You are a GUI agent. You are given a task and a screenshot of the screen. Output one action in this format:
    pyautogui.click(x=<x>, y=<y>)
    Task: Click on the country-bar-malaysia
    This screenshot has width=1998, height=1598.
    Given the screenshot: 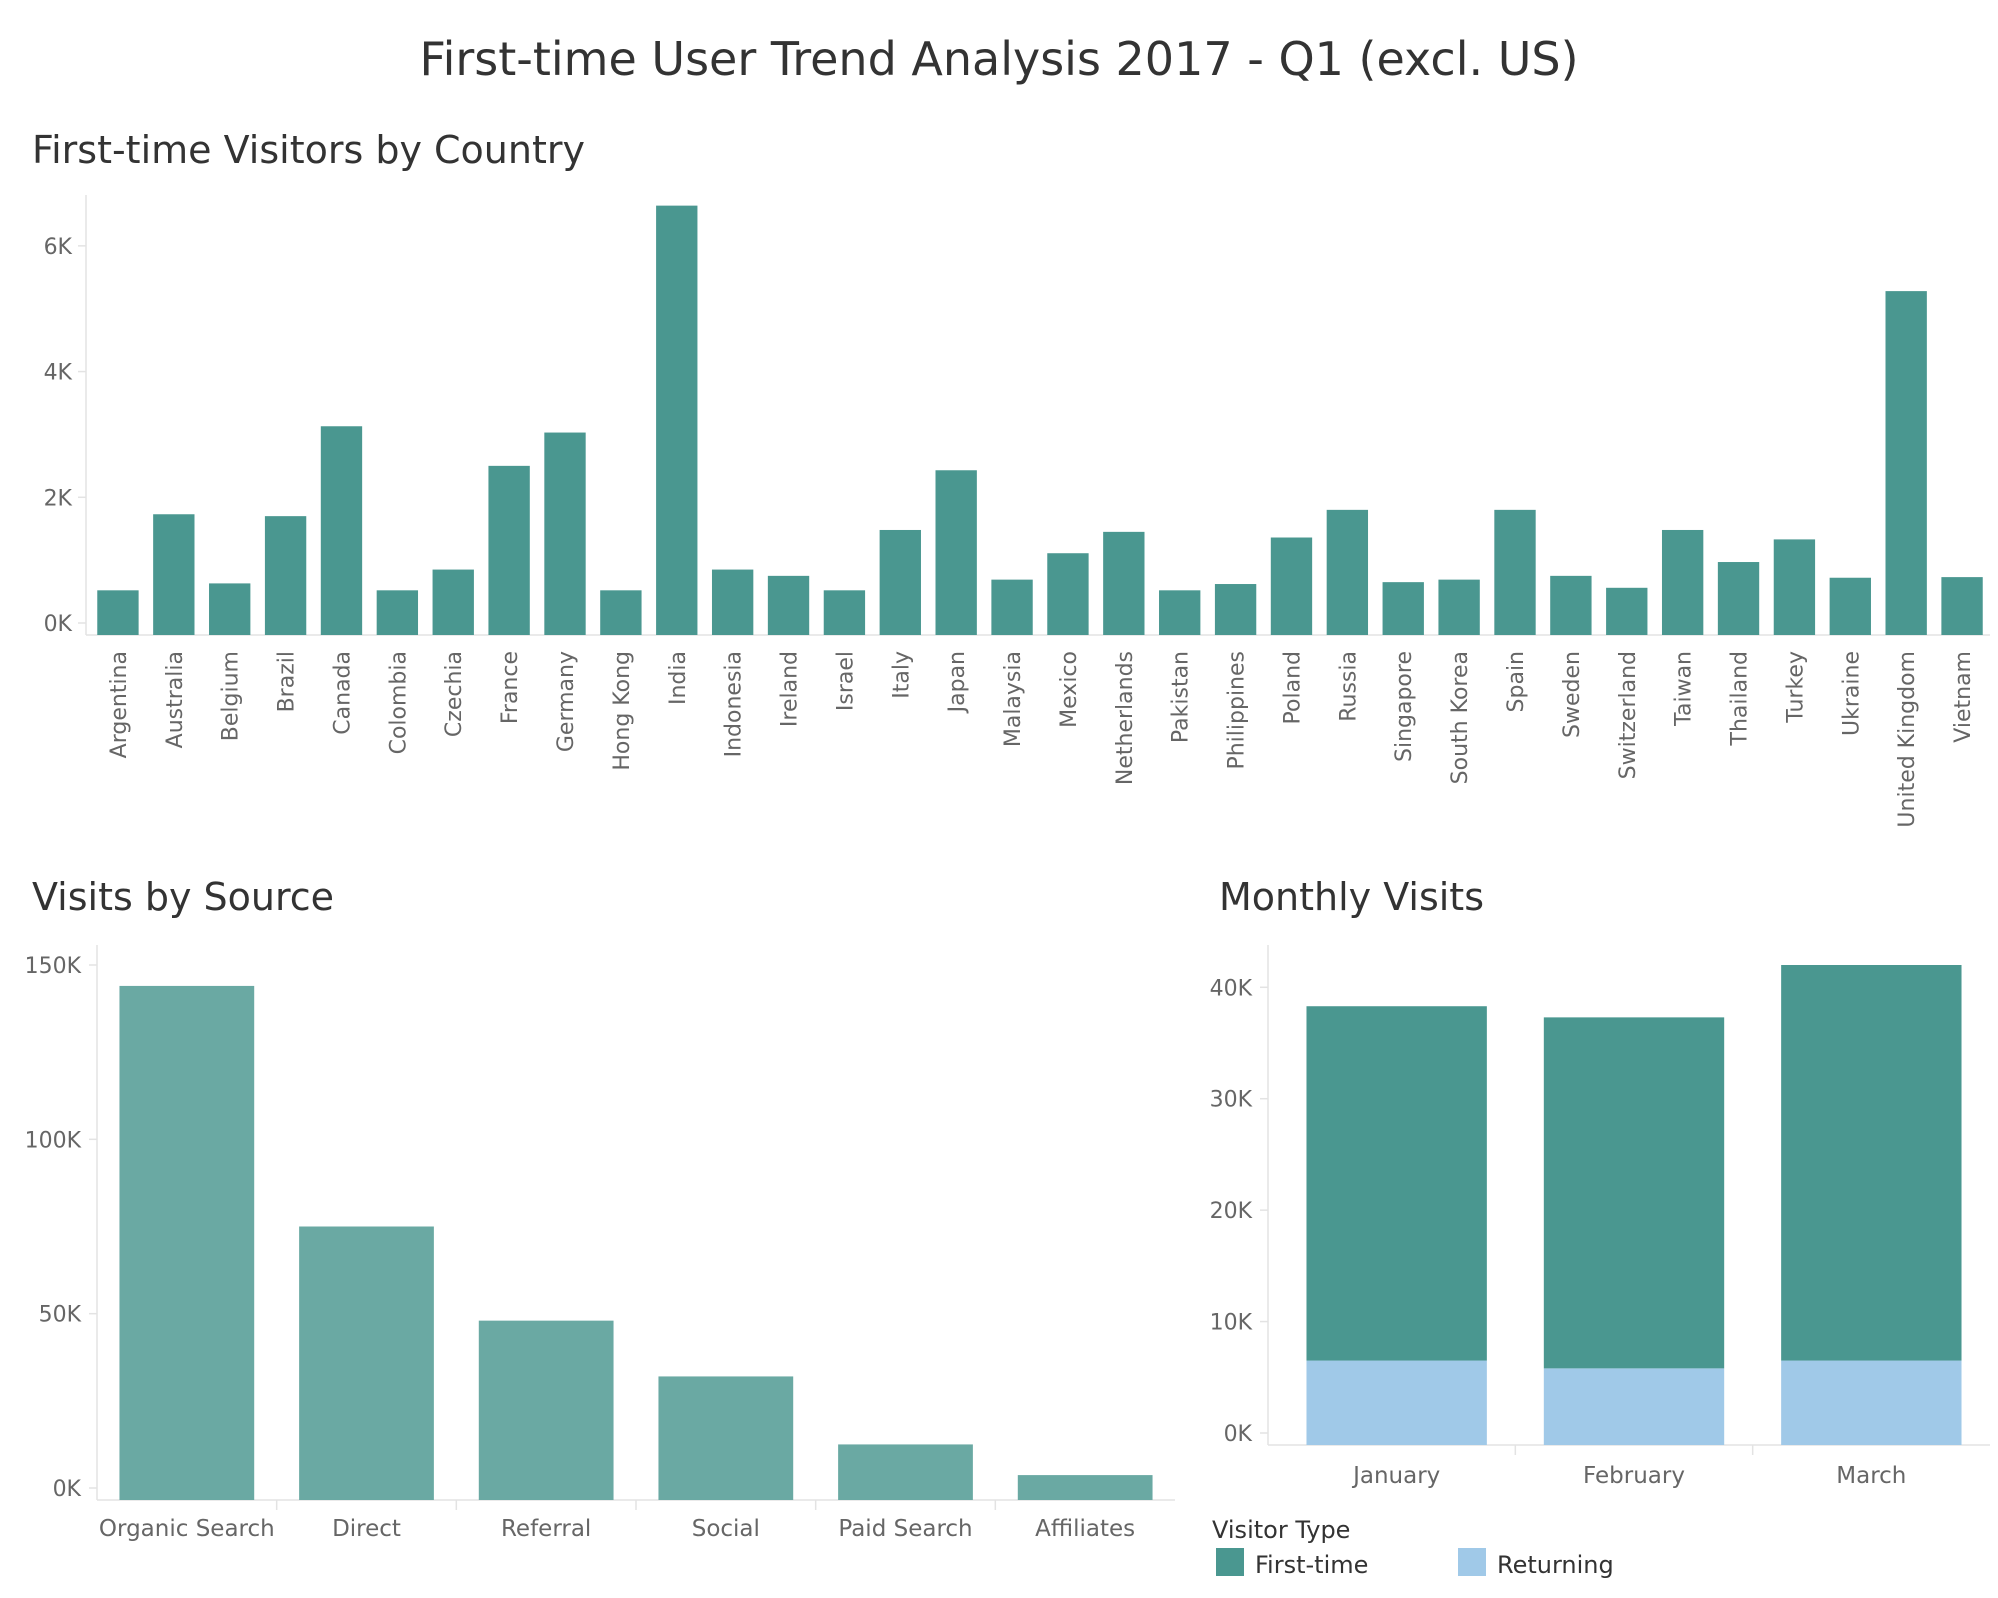 What is the action you would take?
    pyautogui.click(x=1012, y=607)
    